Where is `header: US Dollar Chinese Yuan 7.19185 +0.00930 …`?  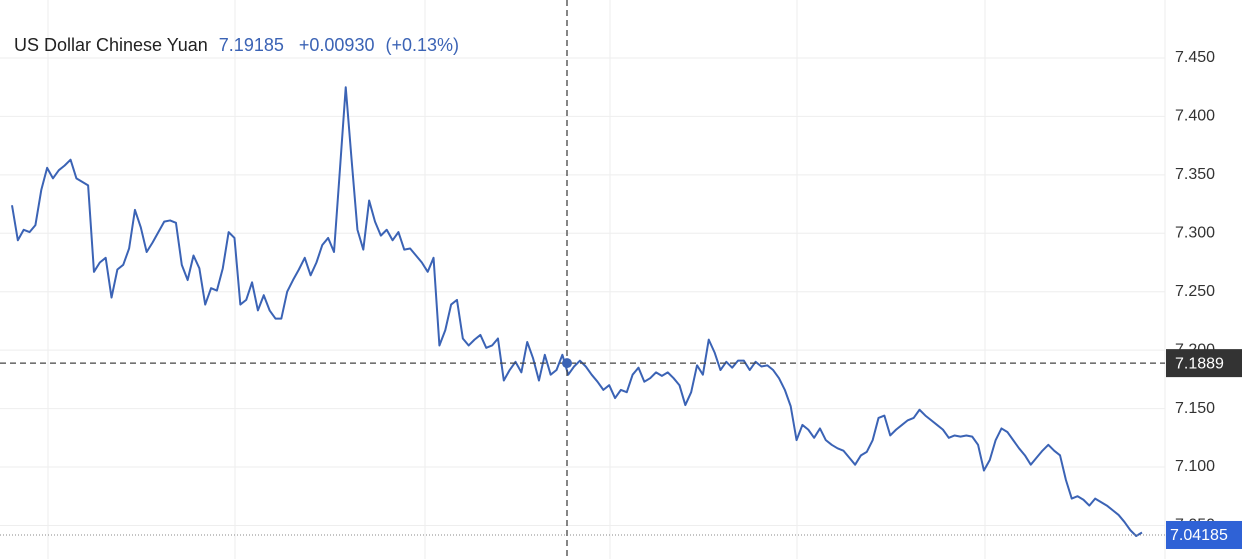 header: US Dollar Chinese Yuan 7.19185 +0.00930 … is located at coordinates (236, 45).